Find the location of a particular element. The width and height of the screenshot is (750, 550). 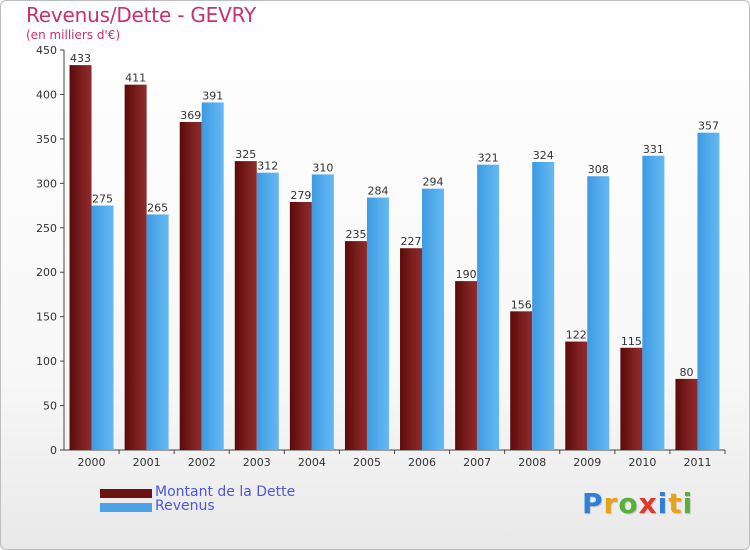

y-tick-label: 200 is located at coordinates (46, 272).